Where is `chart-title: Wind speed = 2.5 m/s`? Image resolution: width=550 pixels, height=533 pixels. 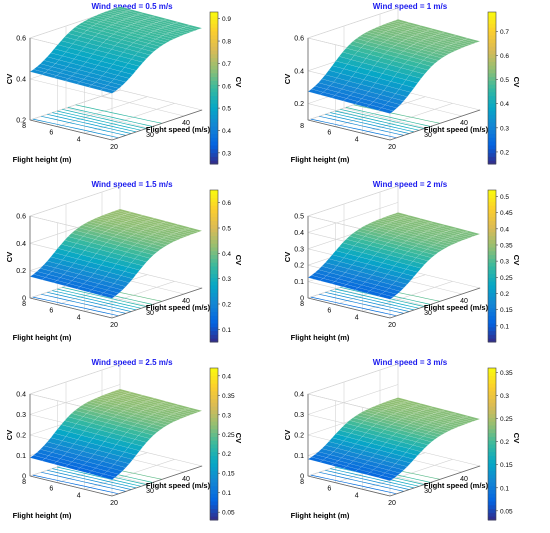 chart-title: Wind speed = 2.5 m/s is located at coordinates (132, 362).